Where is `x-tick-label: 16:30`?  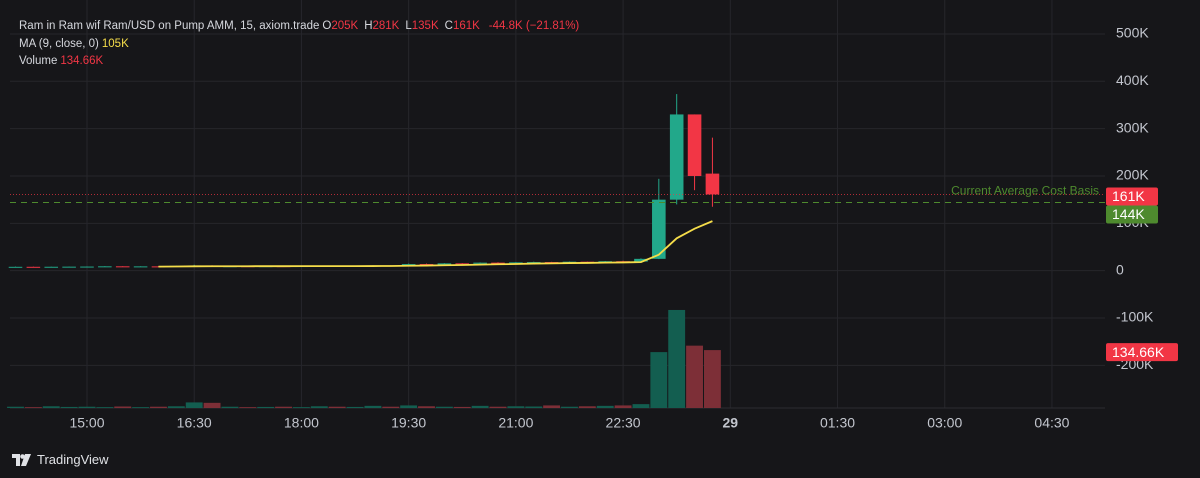
x-tick-label: 16:30 is located at coordinates (194, 423).